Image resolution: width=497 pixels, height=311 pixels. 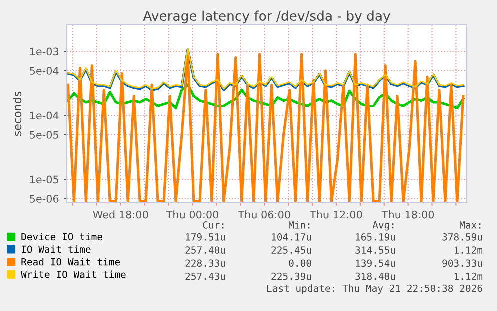 What do you see at coordinates (292, 237) in the screenshot?
I see `text: 104.17u` at bounding box center [292, 237].